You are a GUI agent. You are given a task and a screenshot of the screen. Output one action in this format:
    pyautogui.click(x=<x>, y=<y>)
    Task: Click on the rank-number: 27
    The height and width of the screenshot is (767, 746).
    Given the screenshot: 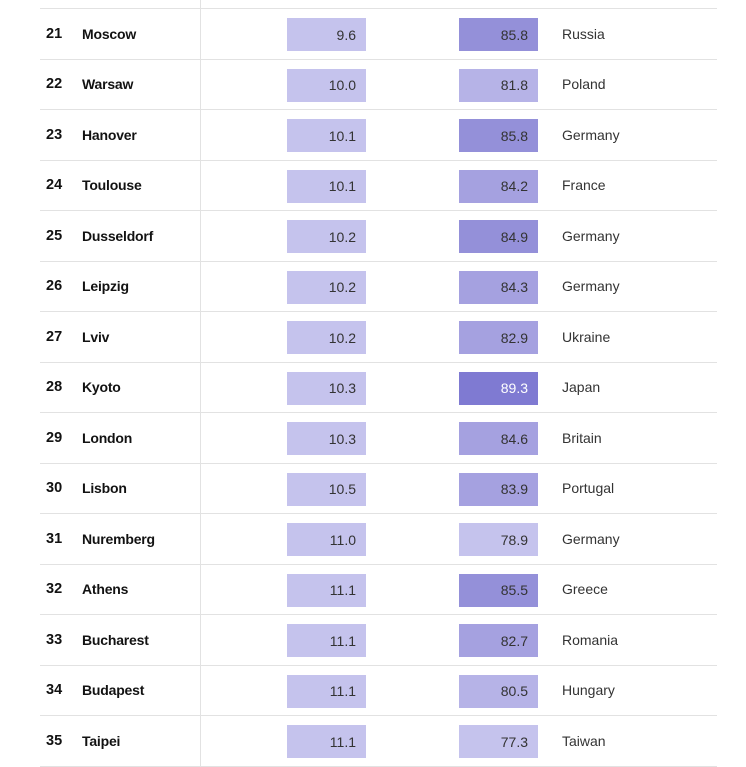 What is the action you would take?
    pyautogui.click(x=54, y=336)
    